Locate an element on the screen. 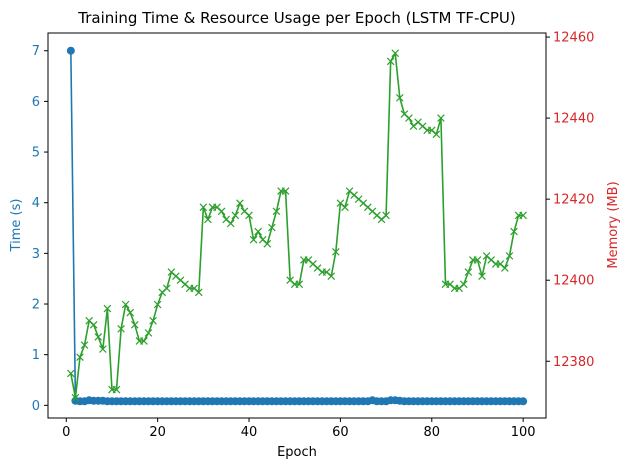 The image size is (630, 470). right-y-axis-title: Memory (MB) is located at coordinates (613, 224).